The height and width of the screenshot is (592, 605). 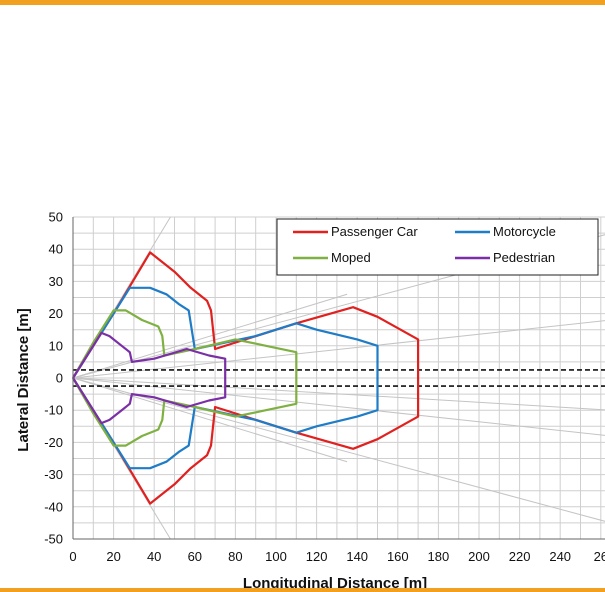 What do you see at coordinates (520, 556) in the screenshot?
I see `x-tick-label: 220` at bounding box center [520, 556].